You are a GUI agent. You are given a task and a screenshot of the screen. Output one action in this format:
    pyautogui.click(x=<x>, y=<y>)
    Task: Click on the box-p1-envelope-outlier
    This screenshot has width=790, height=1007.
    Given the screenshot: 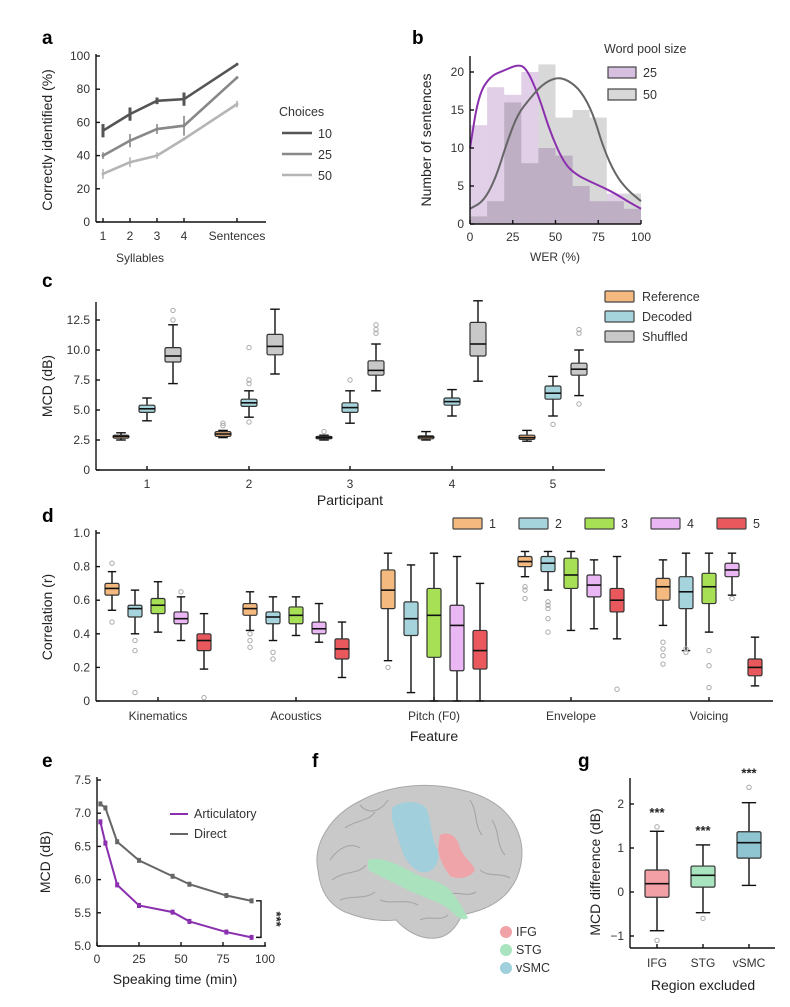 What is the action you would take?
    pyautogui.click(x=525, y=590)
    